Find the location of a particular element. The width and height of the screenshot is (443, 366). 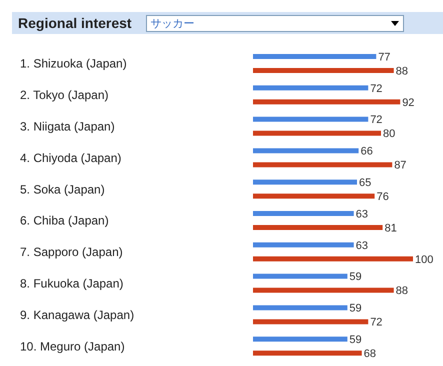

y-tick-label: 8. Fukuoka (Japan) is located at coordinates (72, 283).